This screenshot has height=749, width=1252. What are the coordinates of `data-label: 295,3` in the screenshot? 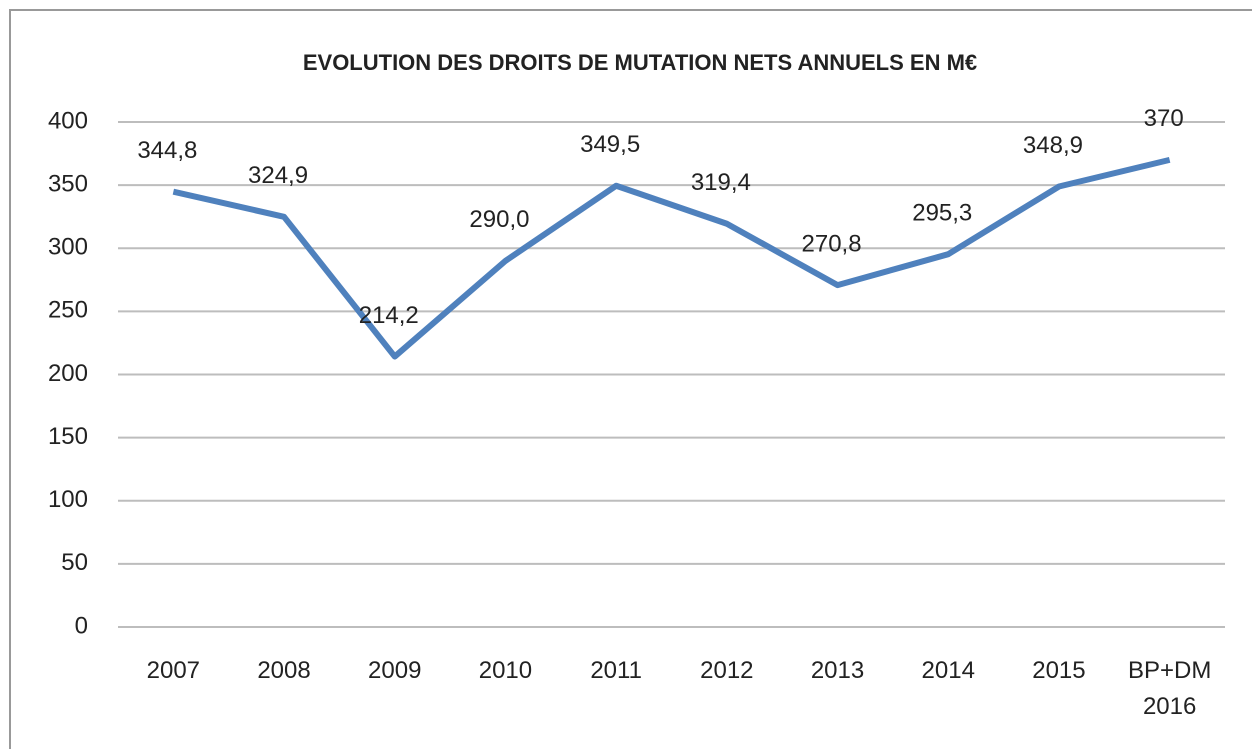 It's located at (942, 213).